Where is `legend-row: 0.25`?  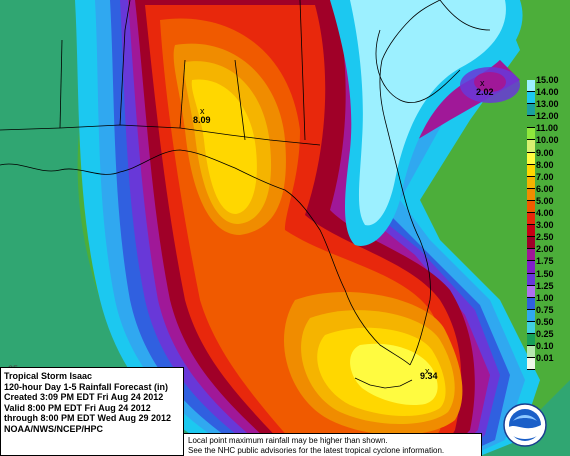 legend-row: 0.25 is located at coordinates (545, 338).